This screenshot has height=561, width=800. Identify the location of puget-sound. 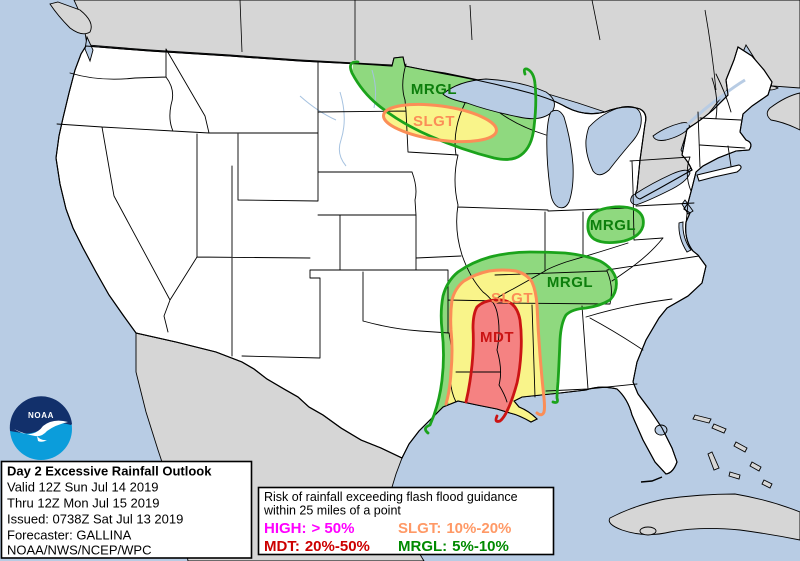
(89, 49).